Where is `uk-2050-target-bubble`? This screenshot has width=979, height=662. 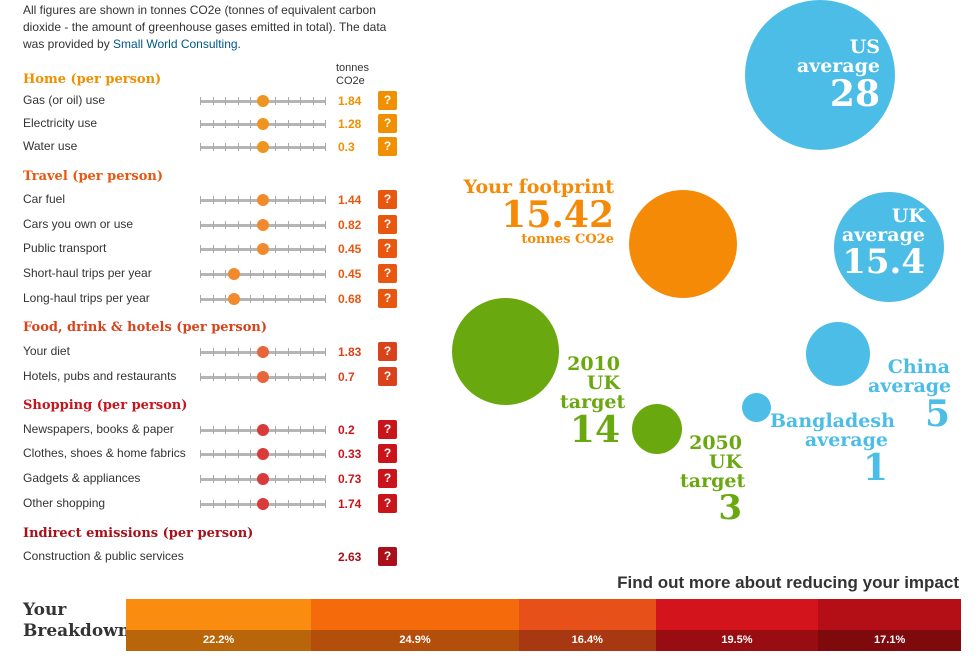 uk-2050-target-bubble is located at coordinates (657, 429).